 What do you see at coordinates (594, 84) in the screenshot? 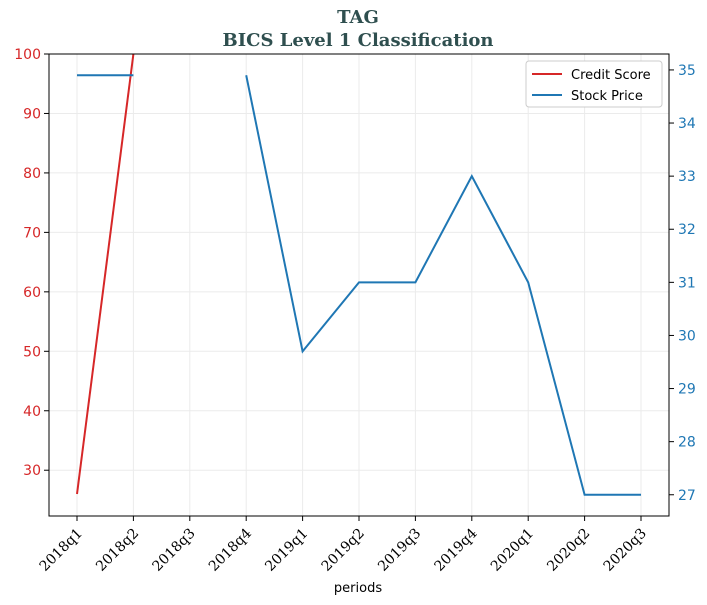
I see `legend: Credit Score Stock Price` at bounding box center [594, 84].